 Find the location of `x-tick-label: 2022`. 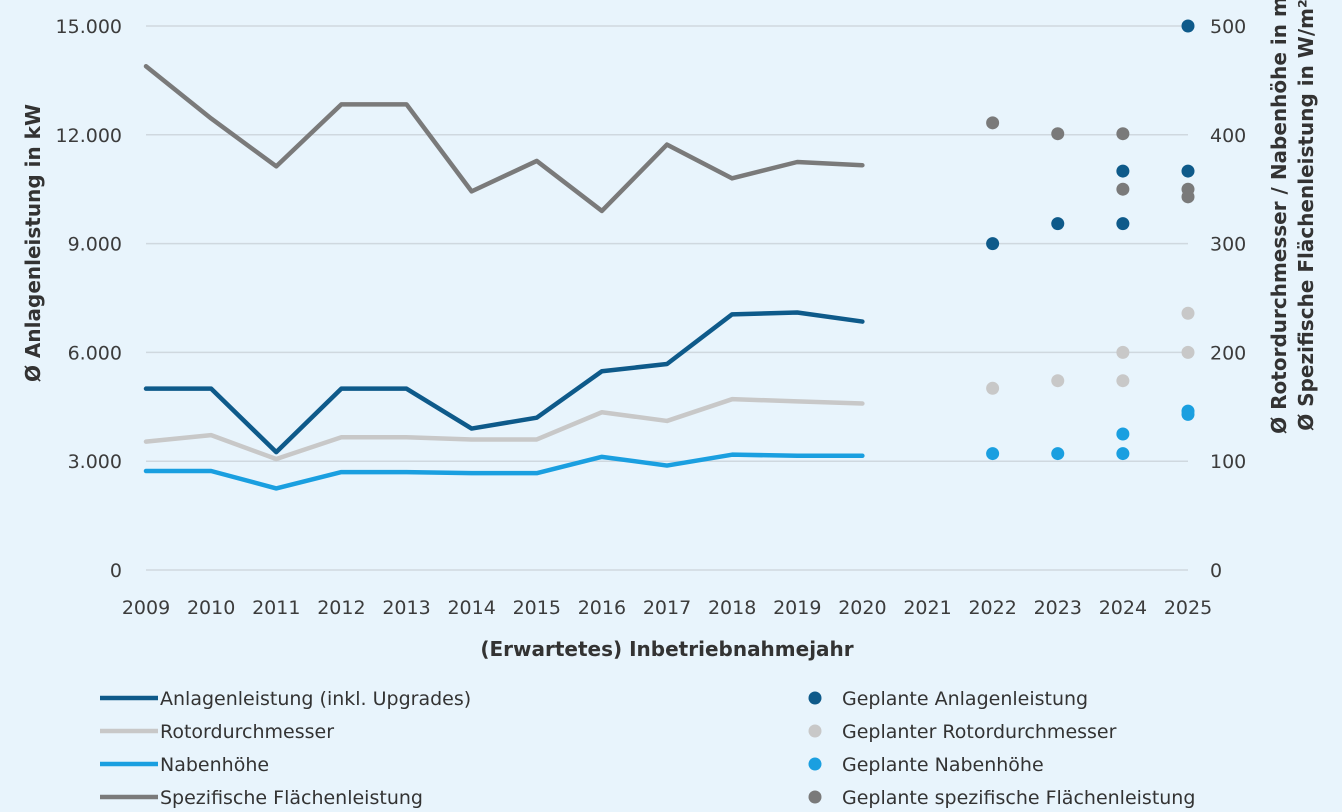

x-tick-label: 2022 is located at coordinates (992, 608).